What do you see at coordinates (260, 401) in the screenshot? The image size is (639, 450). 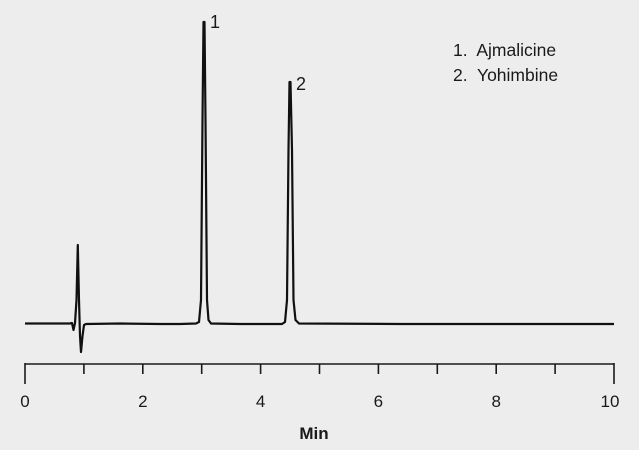 I see `tick-label-4: 4` at bounding box center [260, 401].